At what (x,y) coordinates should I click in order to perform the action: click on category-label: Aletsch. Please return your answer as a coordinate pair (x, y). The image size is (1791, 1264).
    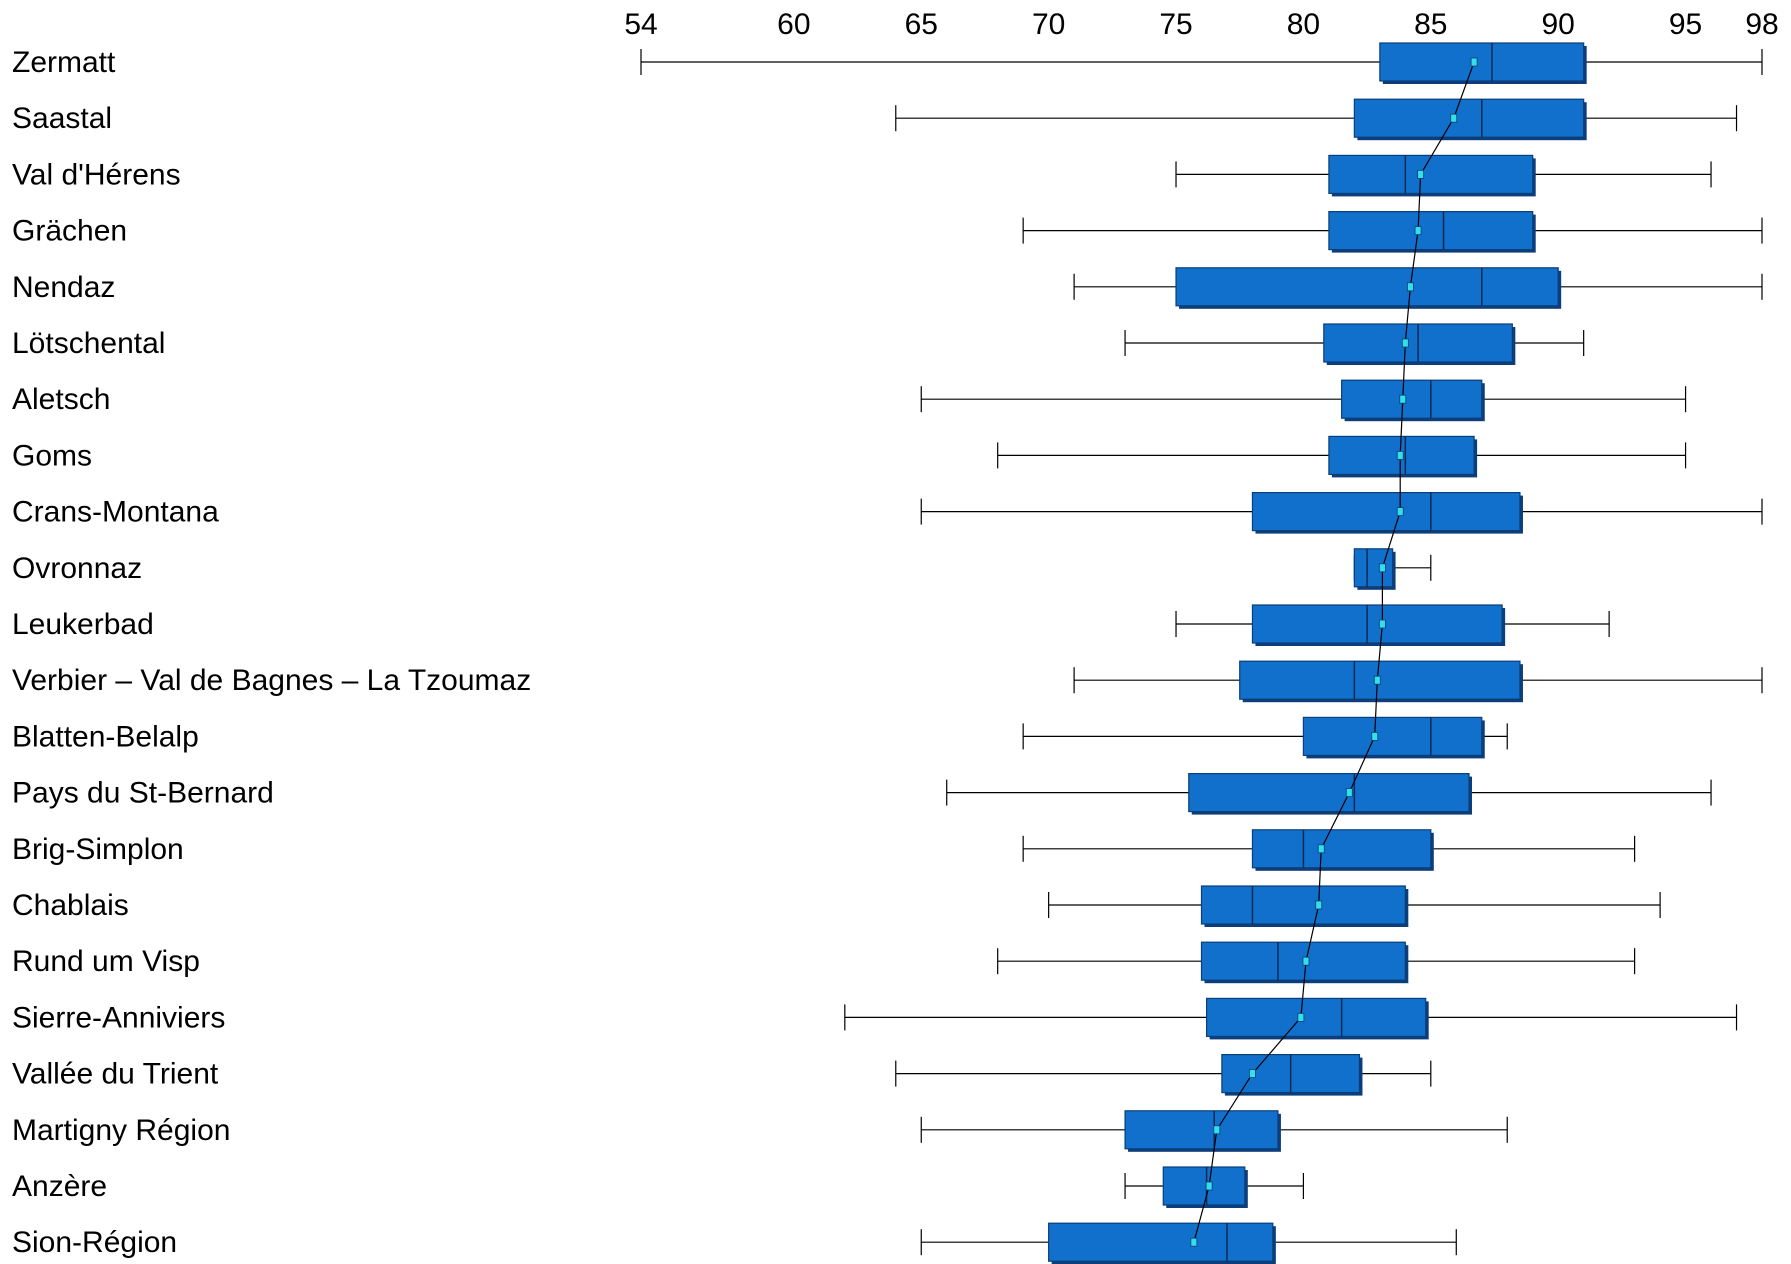
    Looking at the image, I should click on (61, 399).